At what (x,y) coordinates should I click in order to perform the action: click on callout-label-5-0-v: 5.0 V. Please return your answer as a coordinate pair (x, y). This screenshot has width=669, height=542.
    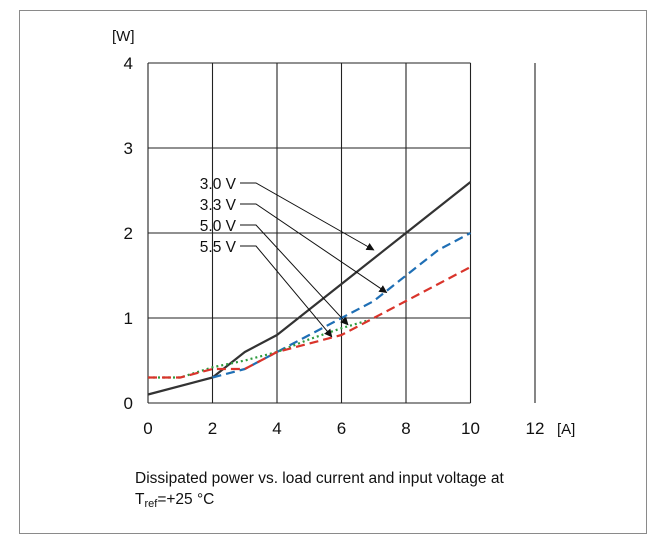
    Looking at the image, I should click on (218, 226).